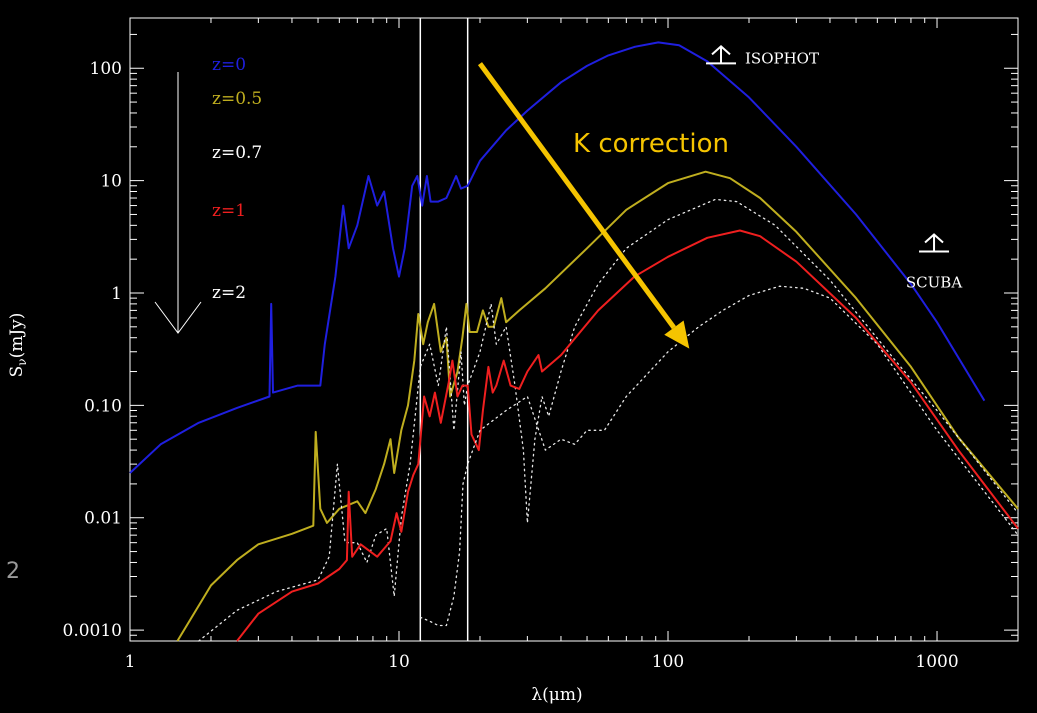 The image size is (1037, 713). I want to click on legend-arrow-head, so click(178, 317).